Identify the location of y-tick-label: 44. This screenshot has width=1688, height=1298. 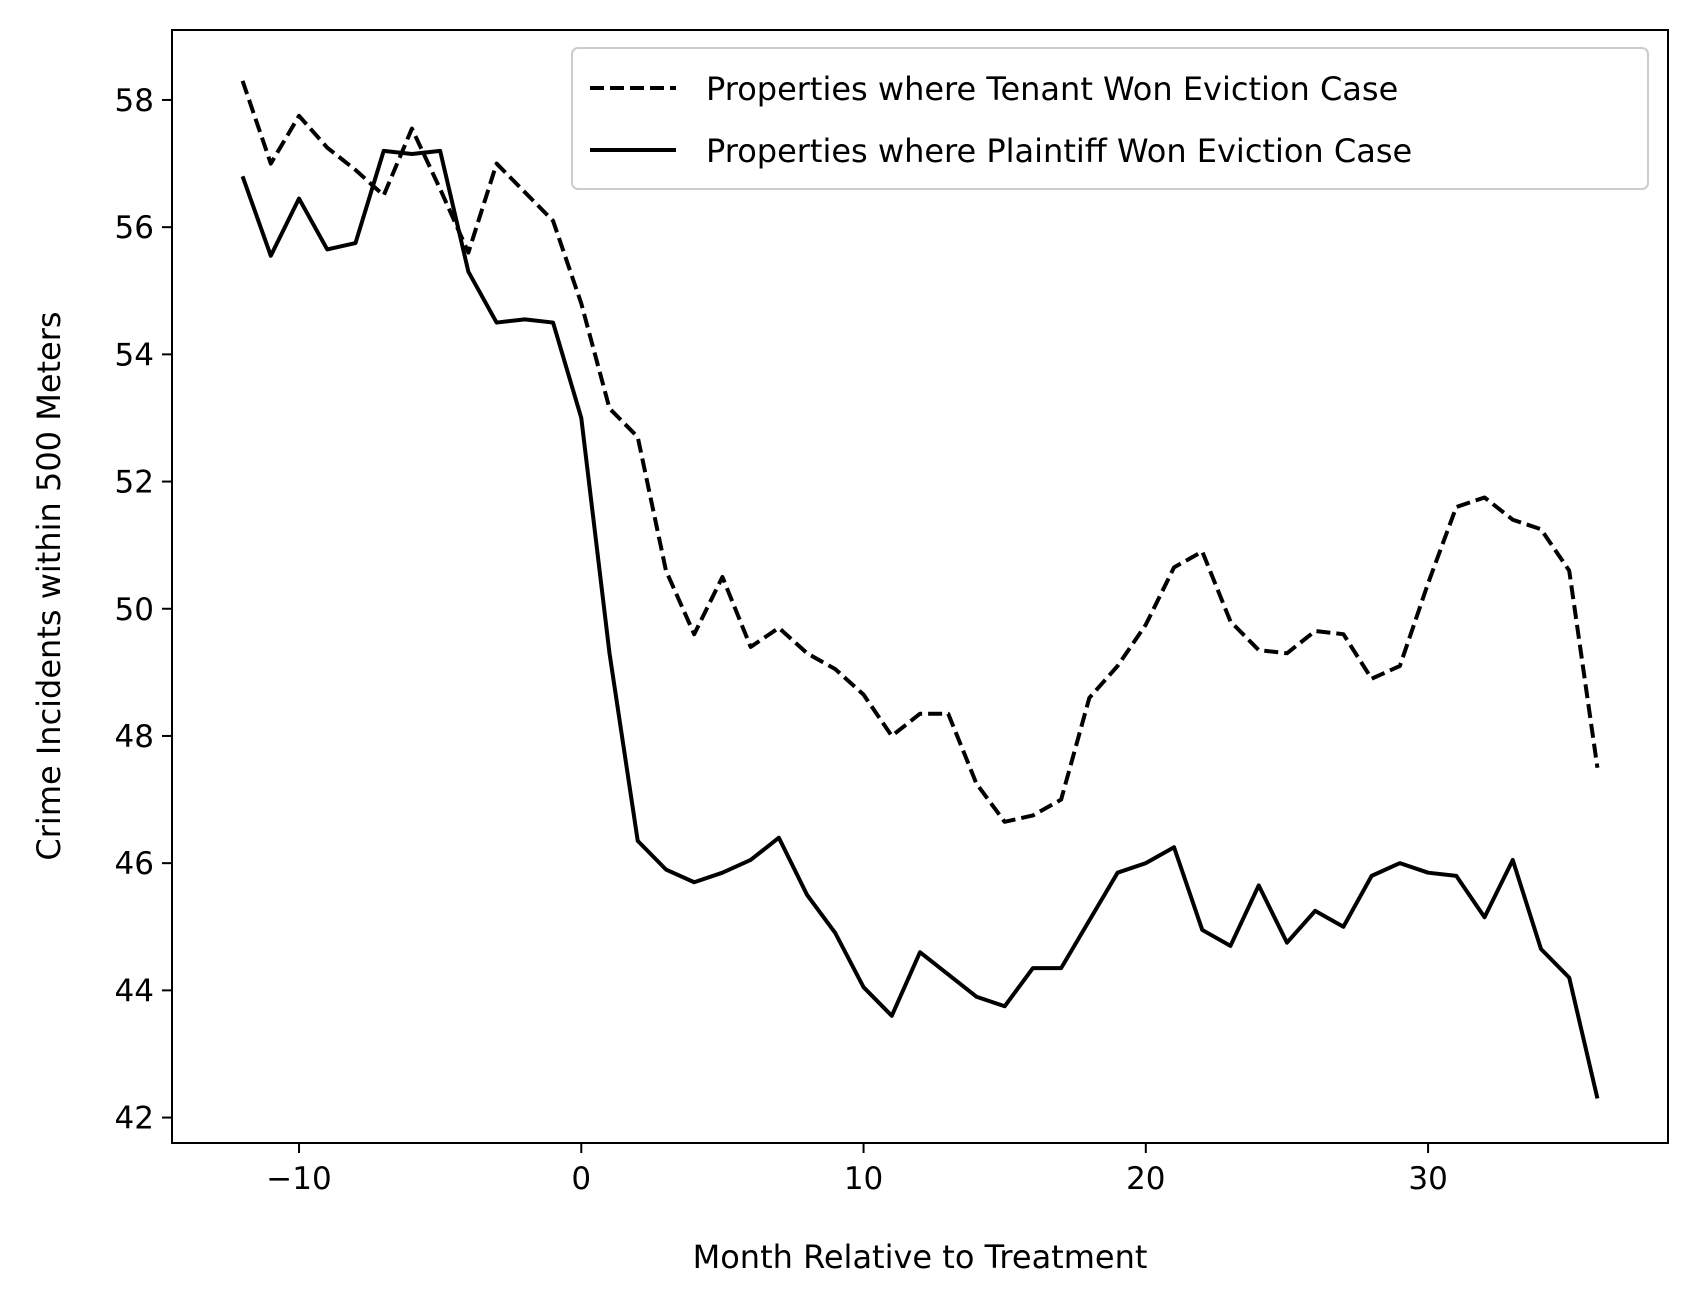
(134, 991).